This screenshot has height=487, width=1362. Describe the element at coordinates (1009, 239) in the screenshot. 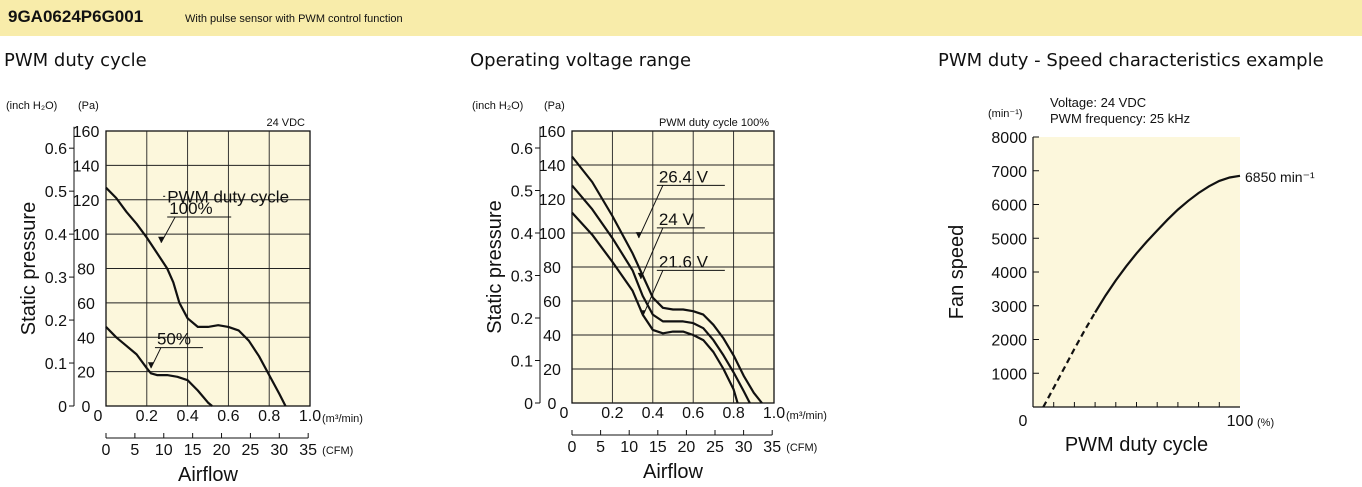

I see `c3-y-tick: 5000` at that location.